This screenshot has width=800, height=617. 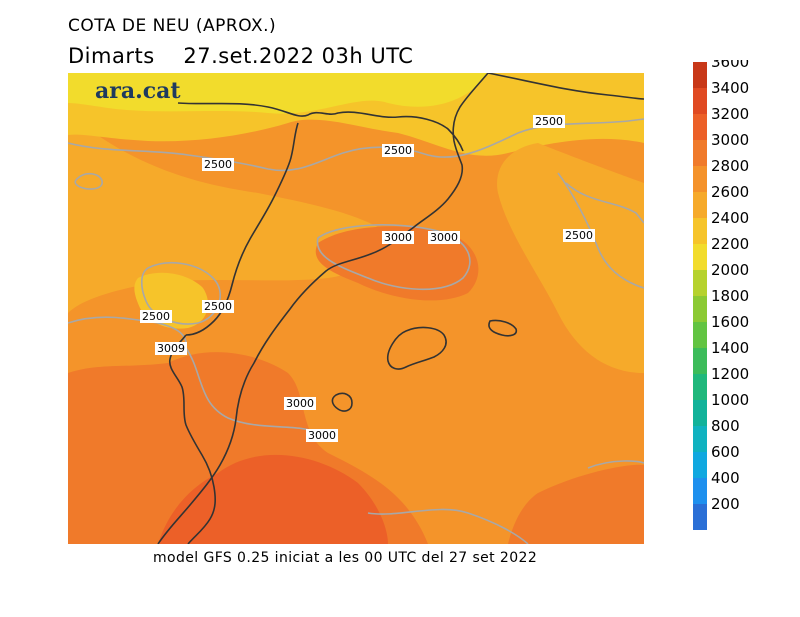 What do you see at coordinates (576, 504) in the screenshot?
I see `field-3000-se` at bounding box center [576, 504].